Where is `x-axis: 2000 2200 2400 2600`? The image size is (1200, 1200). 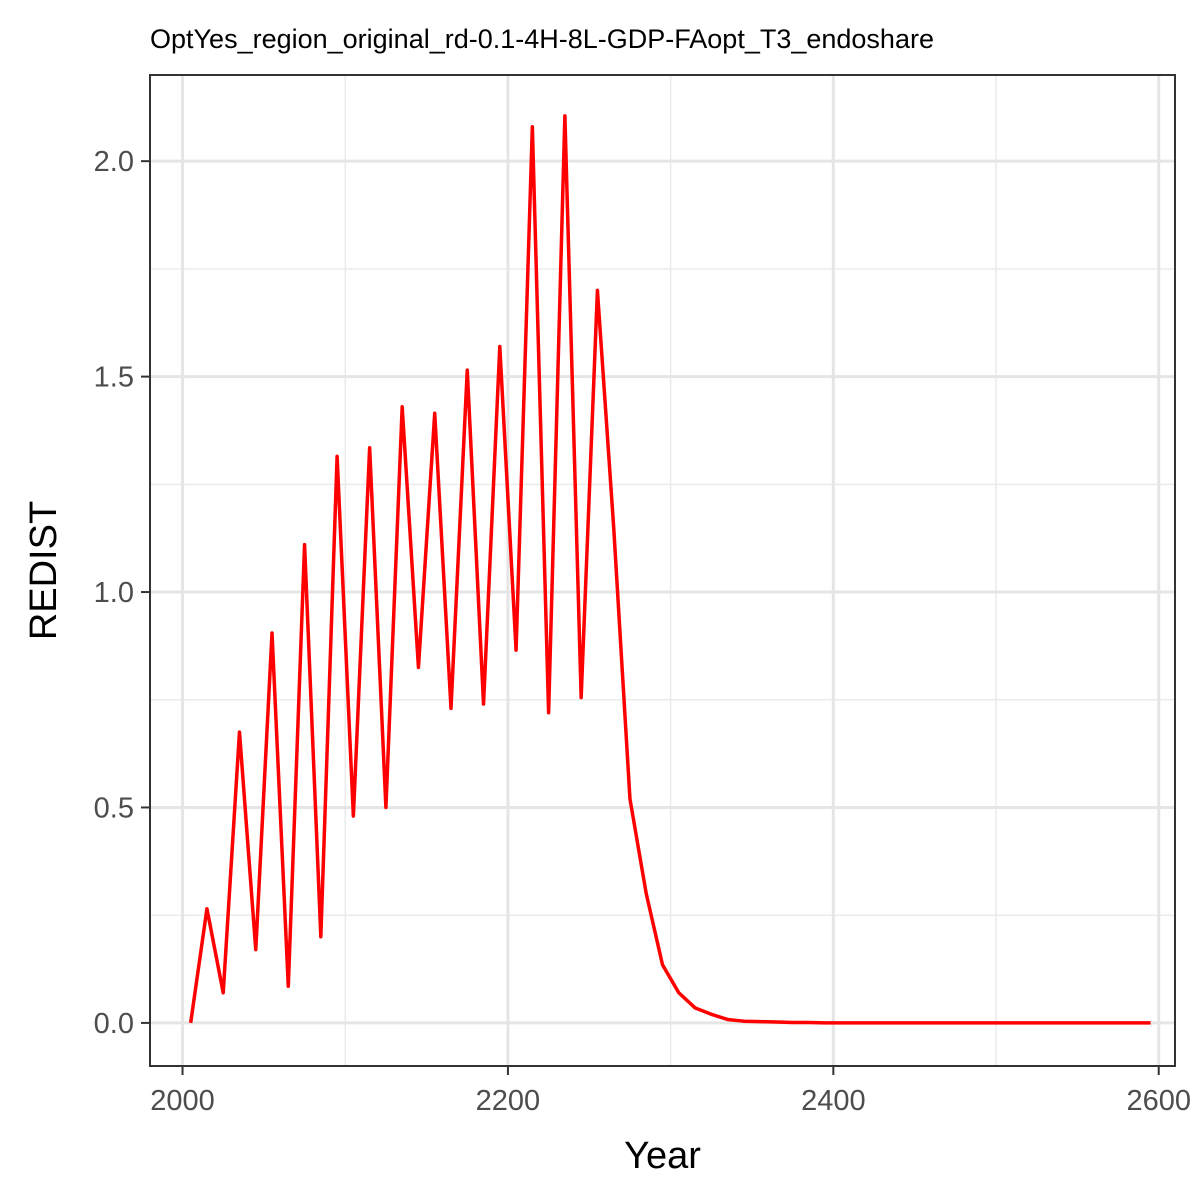
x-axis: 2000 2200 2400 2600 is located at coordinates (670, 1091).